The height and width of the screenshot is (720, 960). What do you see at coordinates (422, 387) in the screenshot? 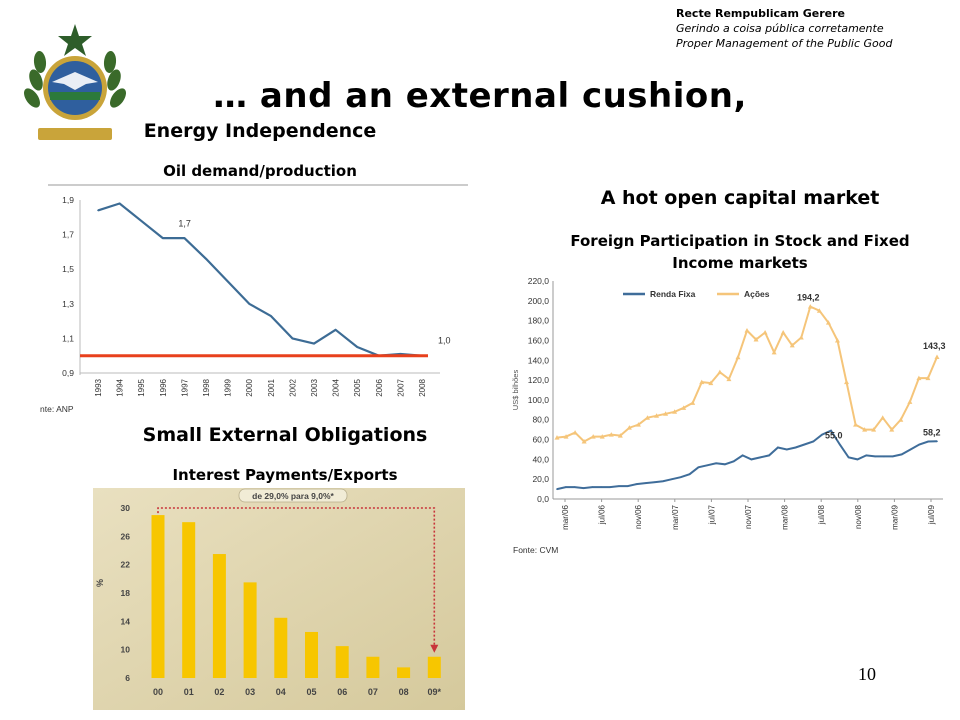
I see `oil-x-tick: 2008` at bounding box center [422, 387].